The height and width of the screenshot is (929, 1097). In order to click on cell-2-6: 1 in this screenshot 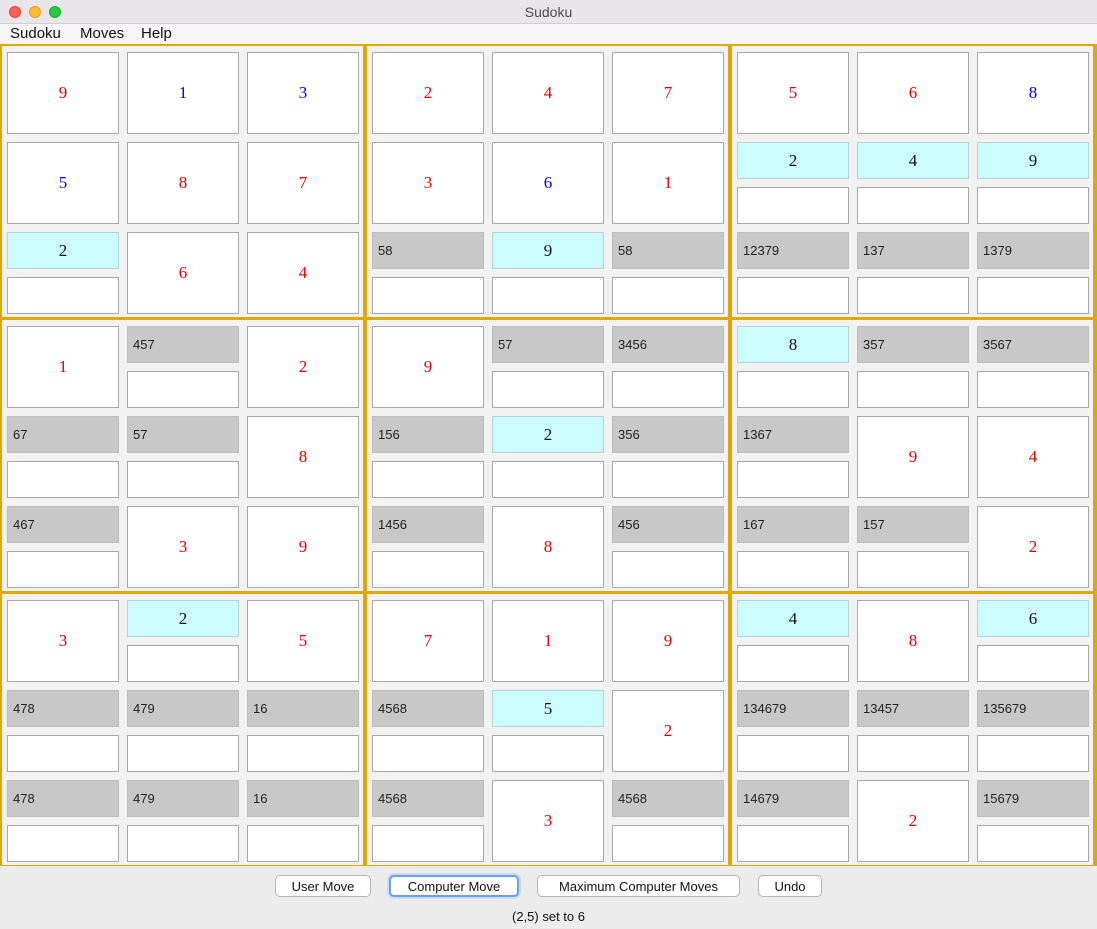, I will do `click(668, 183)`.